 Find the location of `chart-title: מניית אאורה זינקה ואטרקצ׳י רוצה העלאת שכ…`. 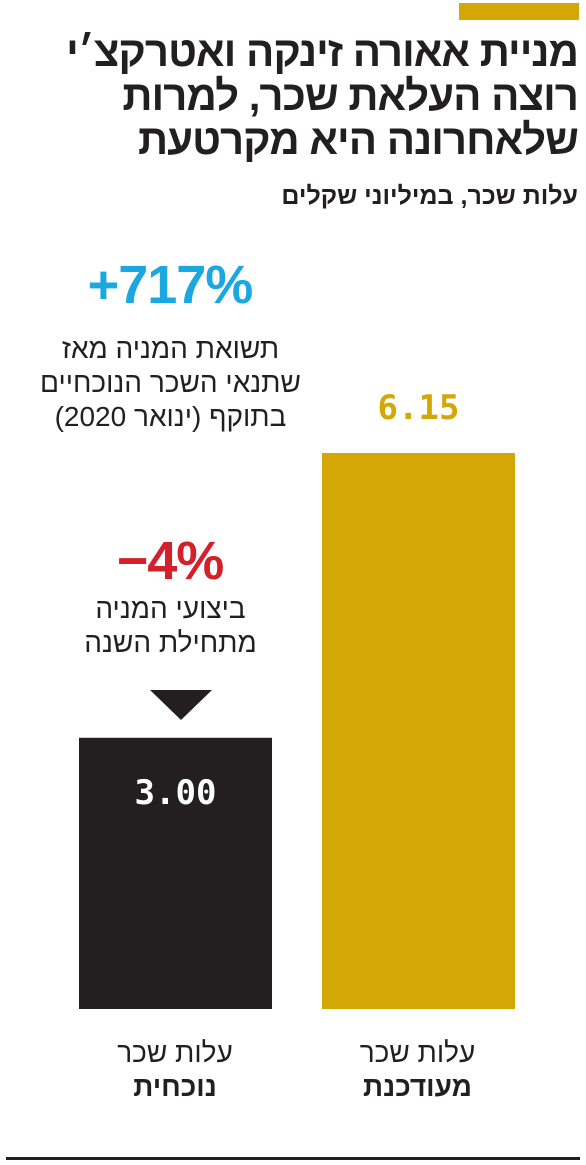

chart-title: מניית אאורה זינקה ואטרקצ׳י רוצה העלאת שכ… is located at coordinates (322, 95).